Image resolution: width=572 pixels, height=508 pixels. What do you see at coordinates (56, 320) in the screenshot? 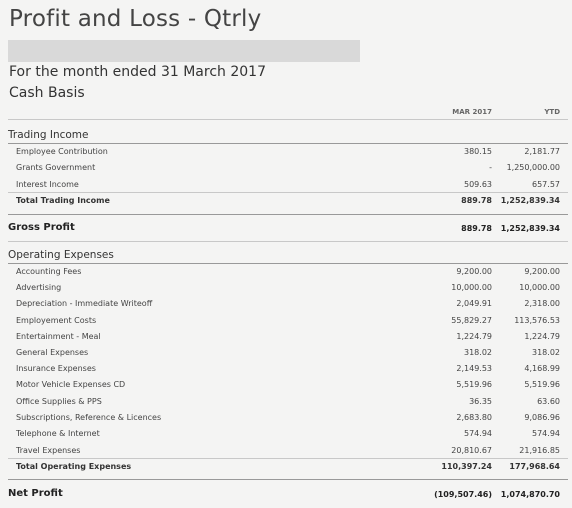
I see `row-label: Employement Costs` at bounding box center [56, 320].